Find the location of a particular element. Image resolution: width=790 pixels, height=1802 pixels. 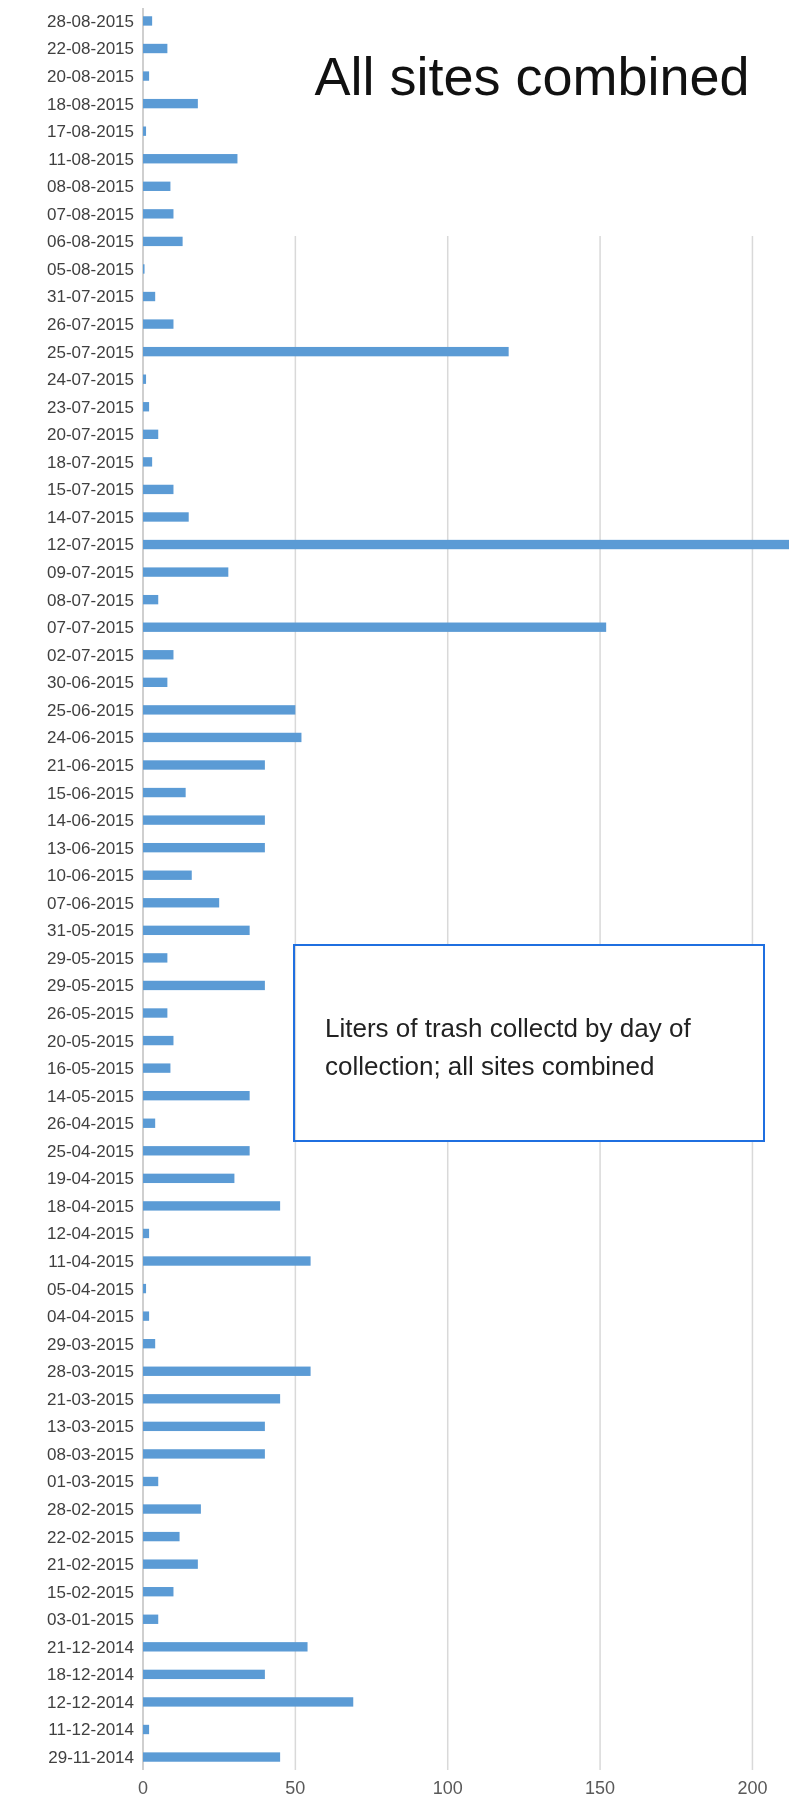

y-tick-label: 18-04-2015 is located at coordinates (90, 1206).